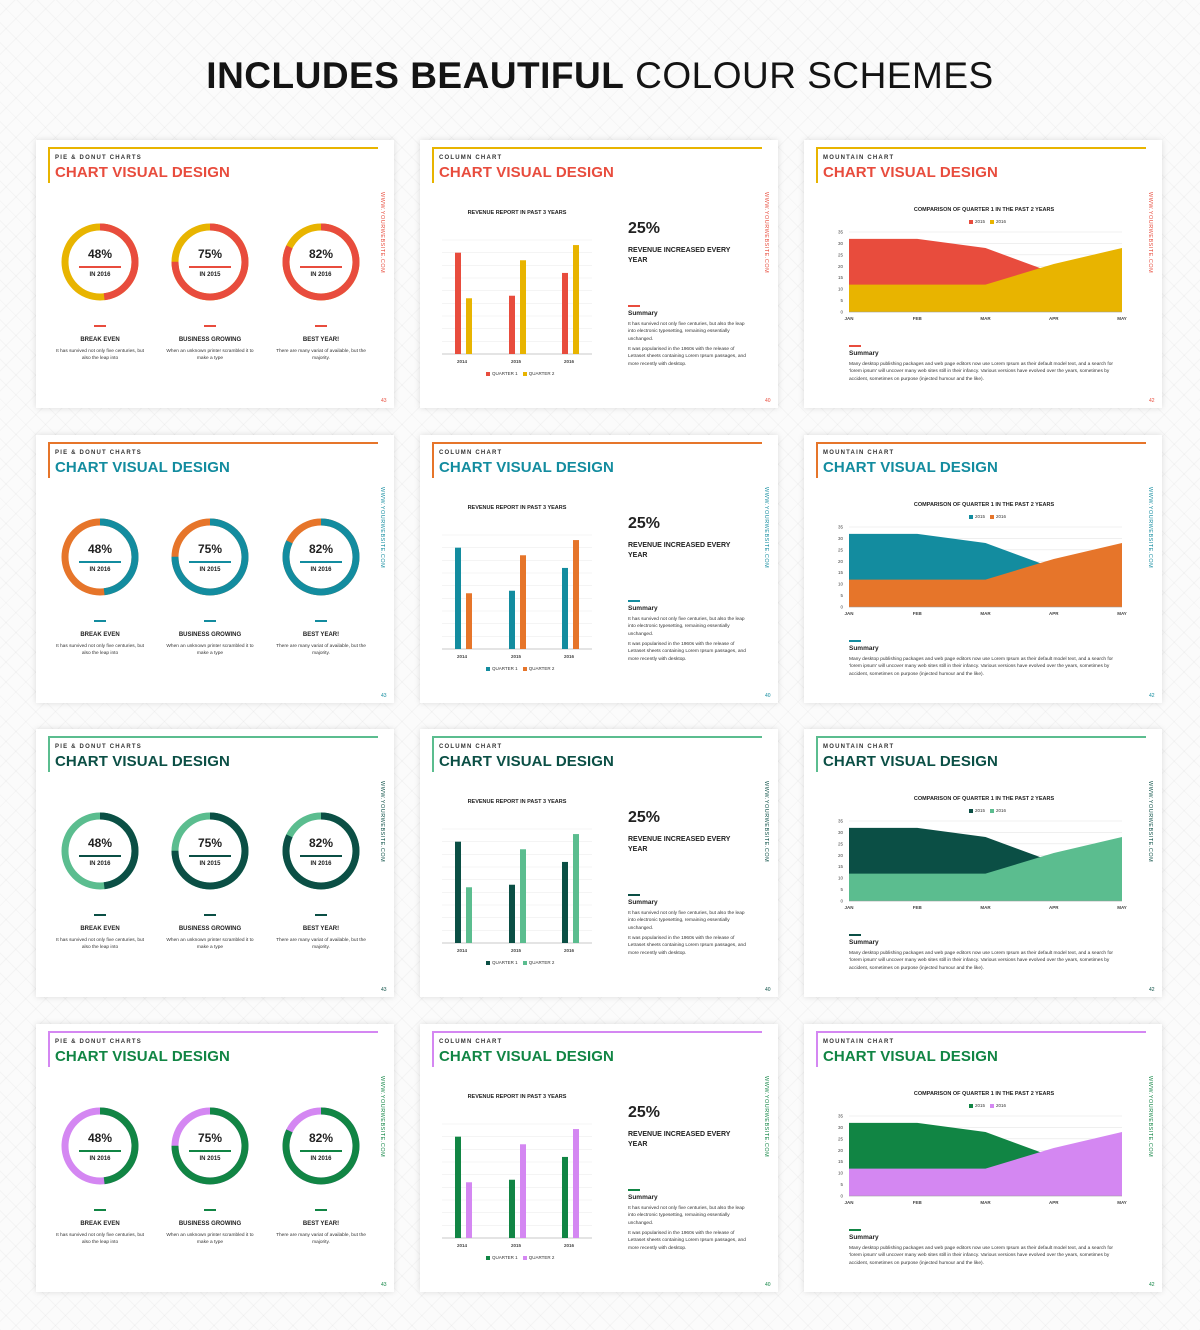 The height and width of the screenshot is (1330, 1200). What do you see at coordinates (600, 76) in the screenshot?
I see `headline: INCLUDES BEAUTIFUL COLOUR SCHEMES` at bounding box center [600, 76].